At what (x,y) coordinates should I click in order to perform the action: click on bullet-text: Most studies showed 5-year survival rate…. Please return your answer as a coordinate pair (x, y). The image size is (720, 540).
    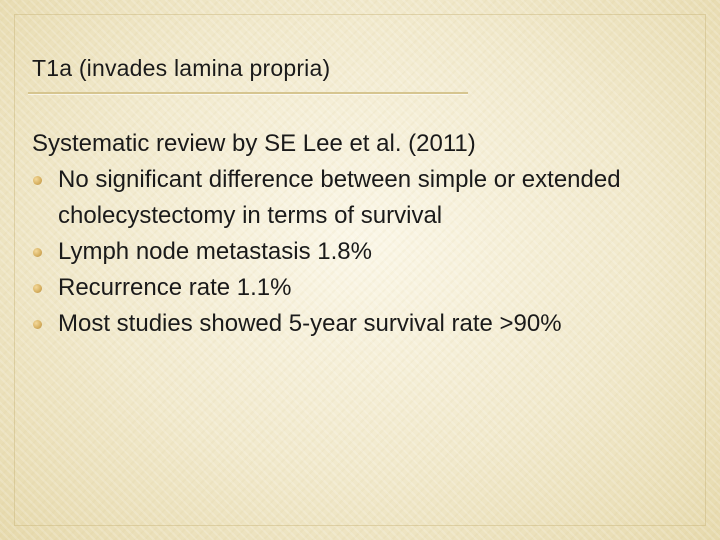
    Looking at the image, I should click on (310, 323).